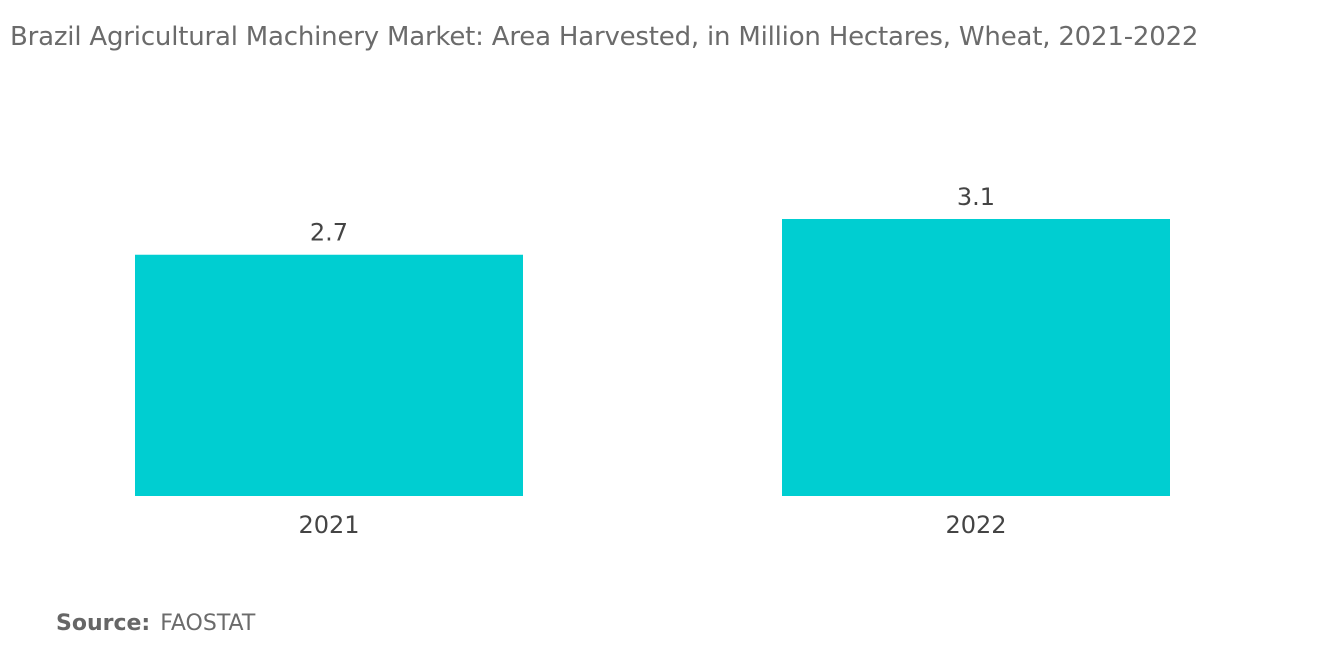  Describe the element at coordinates (103, 623) in the screenshot. I see `source-label: Source:` at that location.